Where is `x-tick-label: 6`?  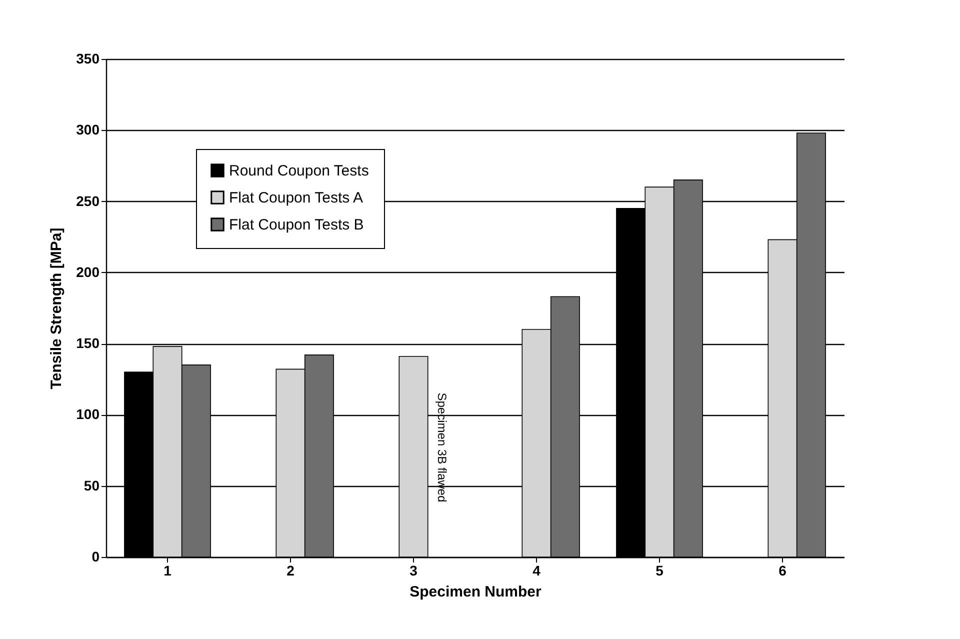
x-tick-label: 6 is located at coordinates (782, 570).